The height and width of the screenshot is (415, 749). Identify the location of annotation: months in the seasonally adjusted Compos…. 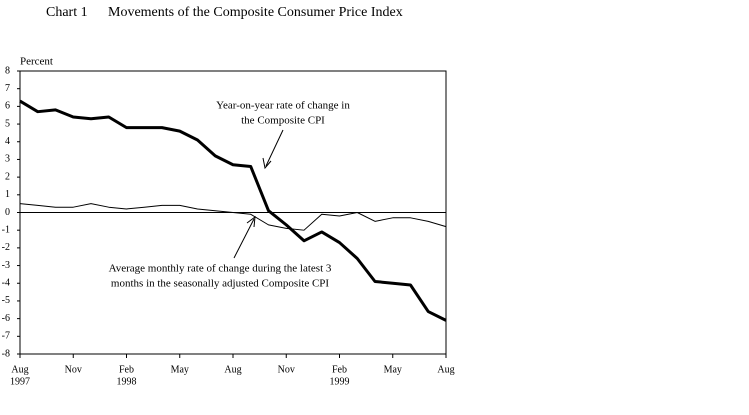
(220, 284).